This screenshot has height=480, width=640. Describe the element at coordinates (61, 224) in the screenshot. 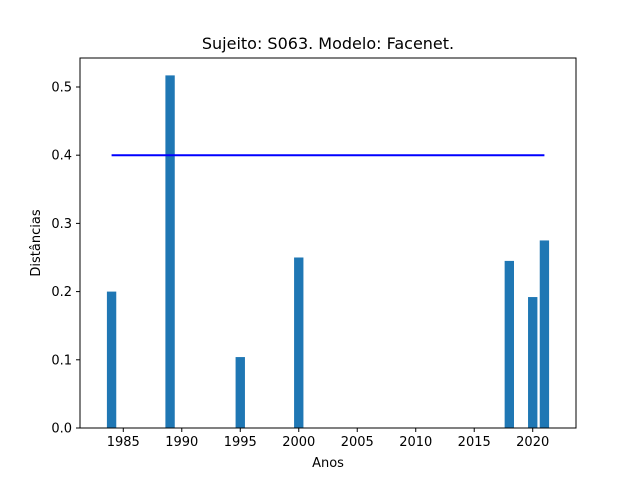

I see `y-tick-label-3: 0.3` at that location.